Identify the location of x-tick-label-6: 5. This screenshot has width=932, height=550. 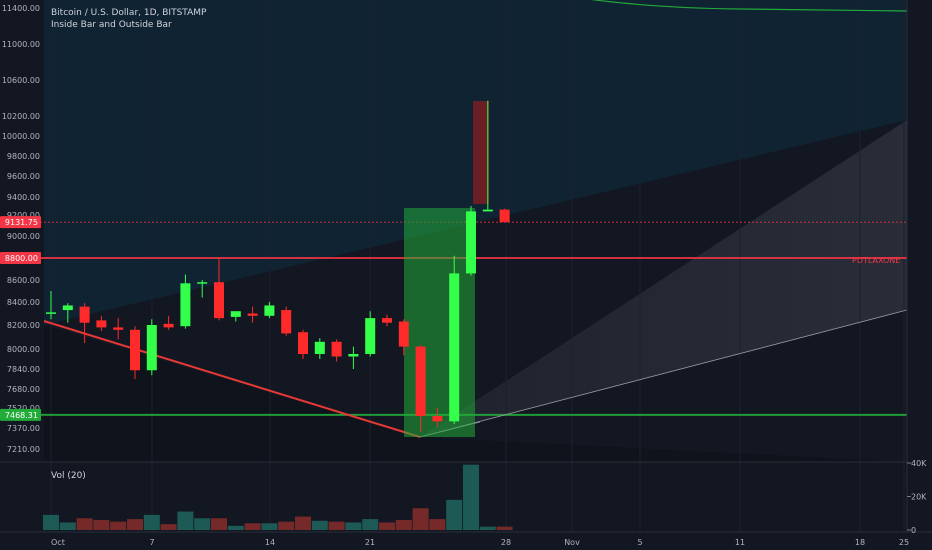
(639, 542).